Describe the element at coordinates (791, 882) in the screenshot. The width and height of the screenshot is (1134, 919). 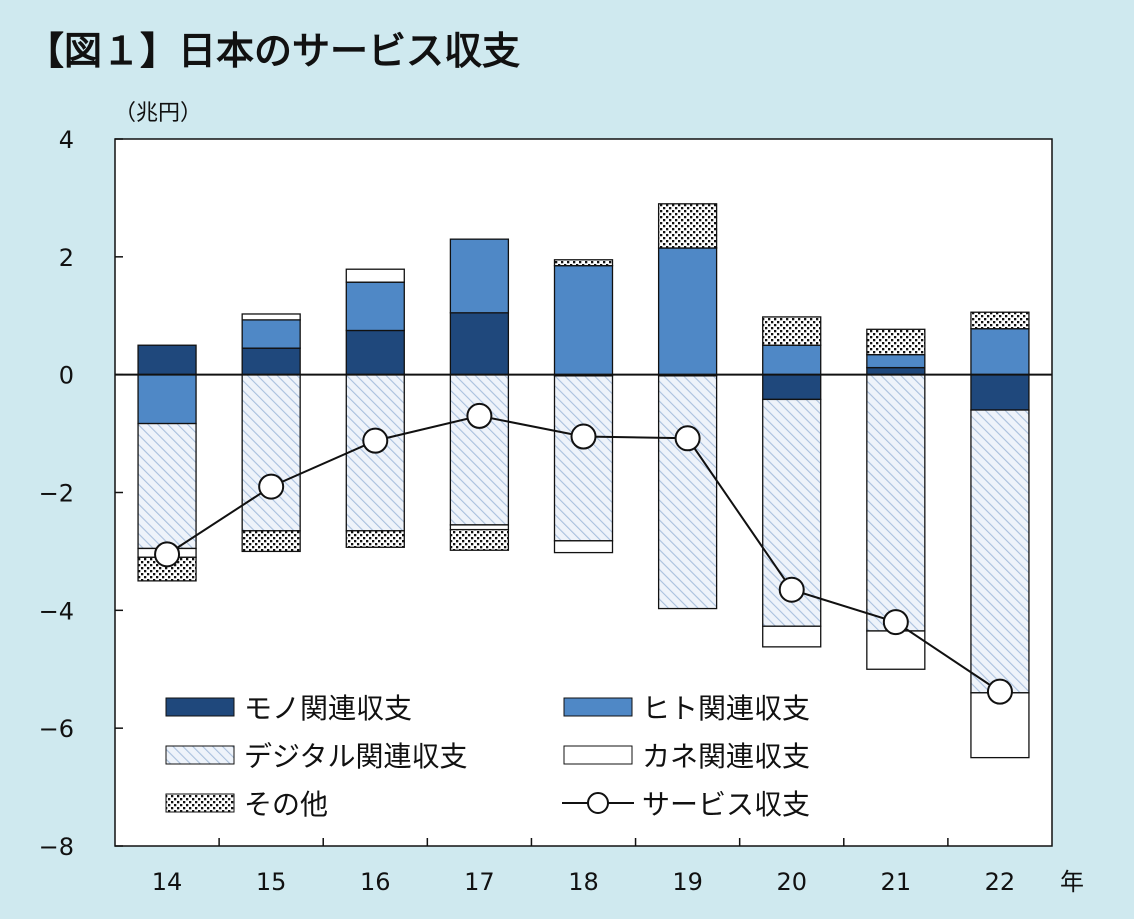
I see `x-tick-label: 20` at that location.